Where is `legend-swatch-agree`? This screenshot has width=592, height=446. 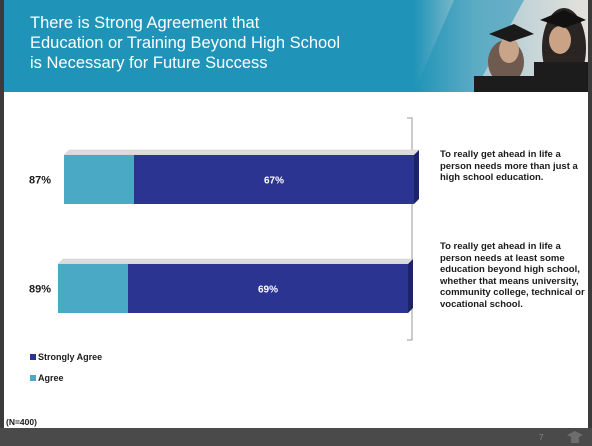
legend-swatch-agree is located at coordinates (33, 378).